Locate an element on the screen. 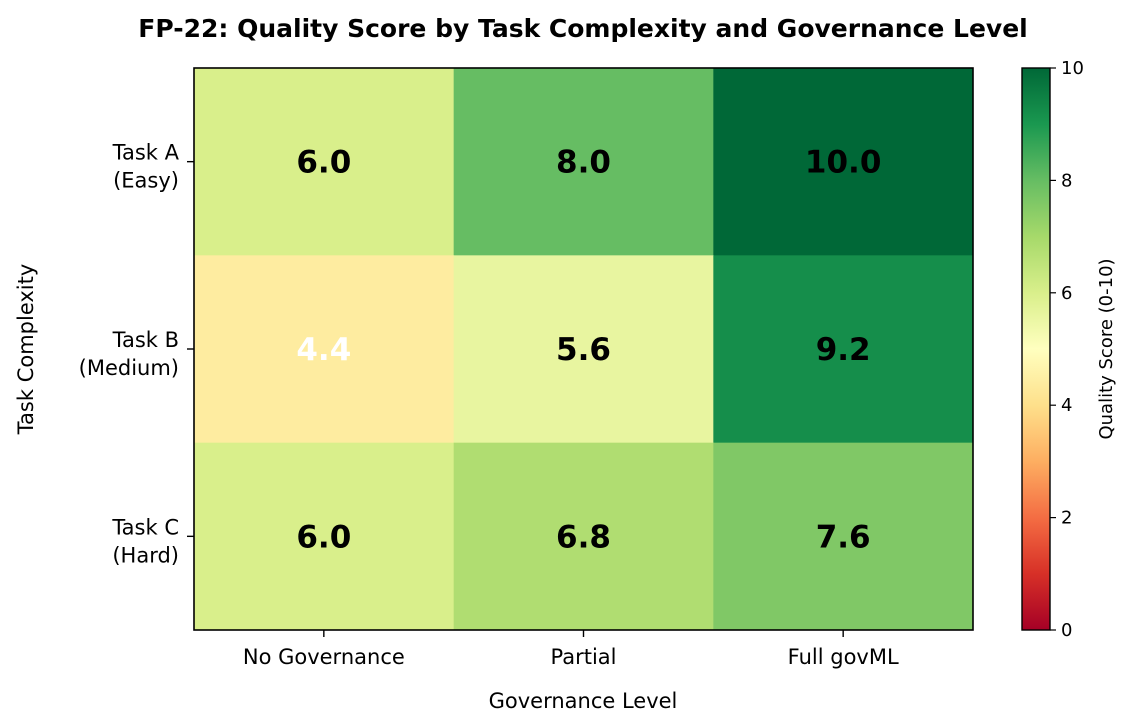 The height and width of the screenshot is (728, 1134). y-tick-label: Task B (Medium) is located at coordinates (129, 354).